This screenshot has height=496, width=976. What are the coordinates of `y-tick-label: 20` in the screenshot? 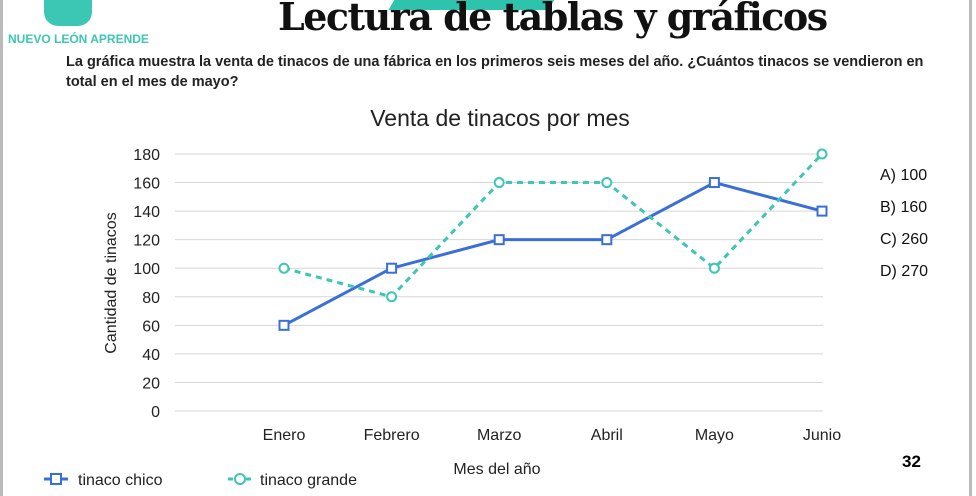 It's located at (151, 383).